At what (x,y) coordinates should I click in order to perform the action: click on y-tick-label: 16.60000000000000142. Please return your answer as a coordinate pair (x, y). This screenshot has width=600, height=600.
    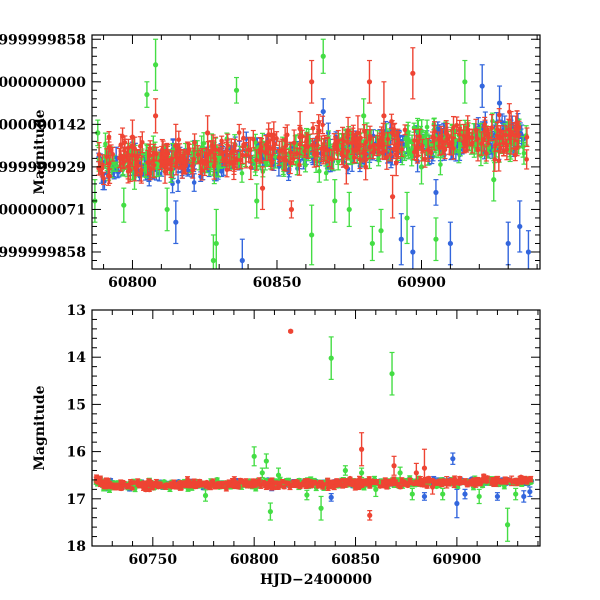
    Looking at the image, I should click on (43, 125).